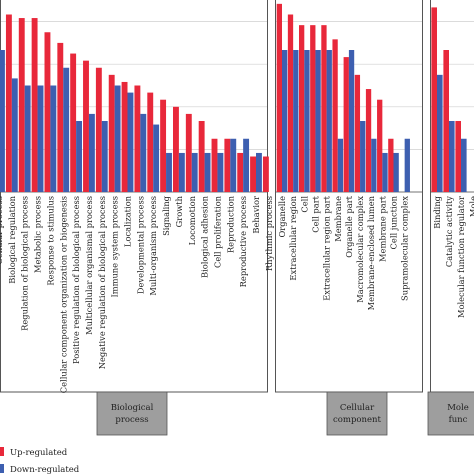 This screenshot has width=474, height=474. What do you see at coordinates (458, 408) in the screenshot?
I see `panel-label-text: Mole` at bounding box center [458, 408].